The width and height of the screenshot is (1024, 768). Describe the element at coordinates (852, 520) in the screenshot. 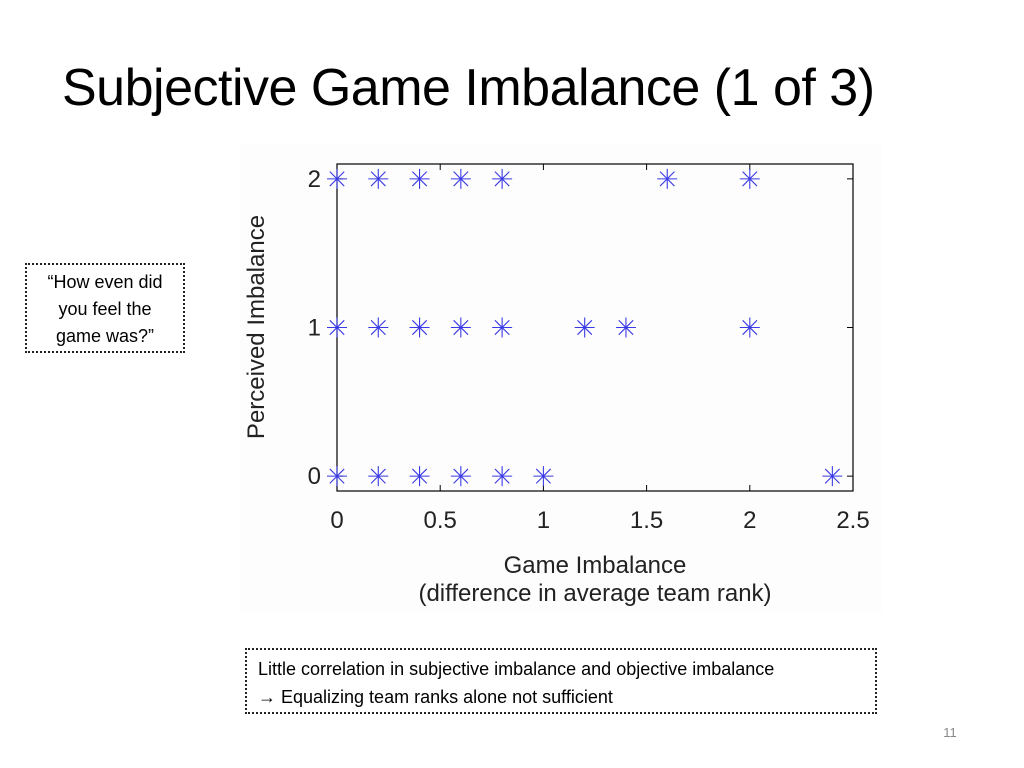

I see `x-tick-label: 2.5` at that location.